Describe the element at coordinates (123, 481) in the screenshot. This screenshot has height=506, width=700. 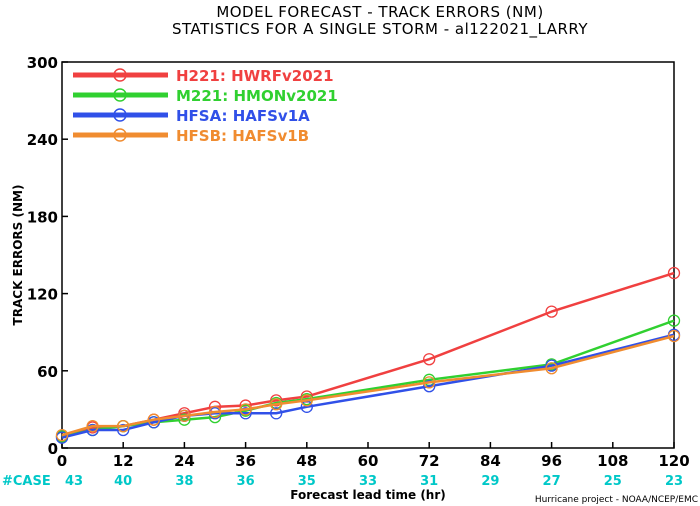
I see `case-count: 40` at that location.